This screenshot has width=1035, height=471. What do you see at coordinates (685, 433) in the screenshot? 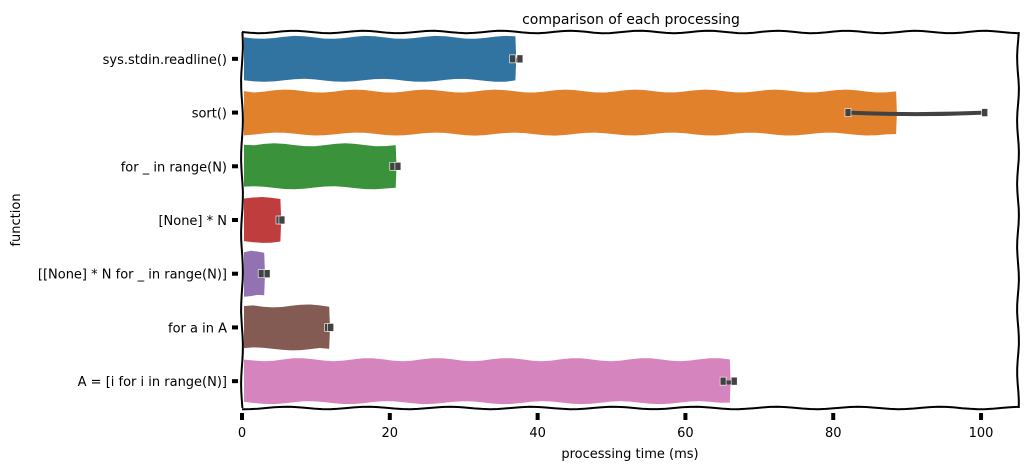
I see `x-tick-label: 60` at bounding box center [685, 433].